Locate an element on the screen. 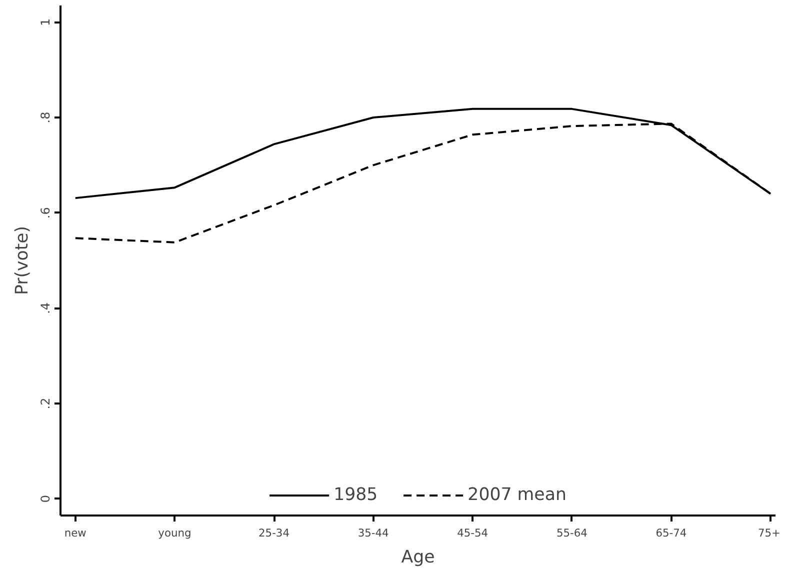  y-tick-label: .2 is located at coordinates (45, 404).